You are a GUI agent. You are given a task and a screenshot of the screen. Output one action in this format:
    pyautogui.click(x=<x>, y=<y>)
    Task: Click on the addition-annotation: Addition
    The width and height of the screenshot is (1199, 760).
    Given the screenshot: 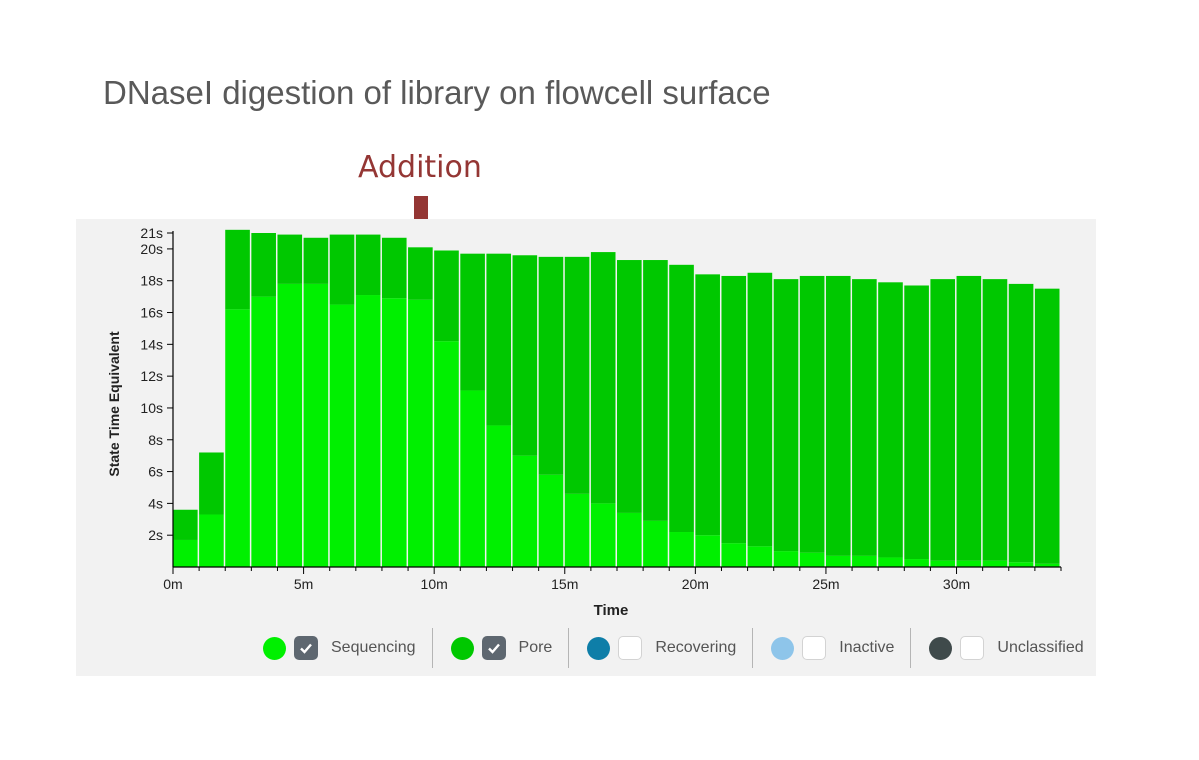 What is the action you would take?
    pyautogui.click(x=420, y=167)
    